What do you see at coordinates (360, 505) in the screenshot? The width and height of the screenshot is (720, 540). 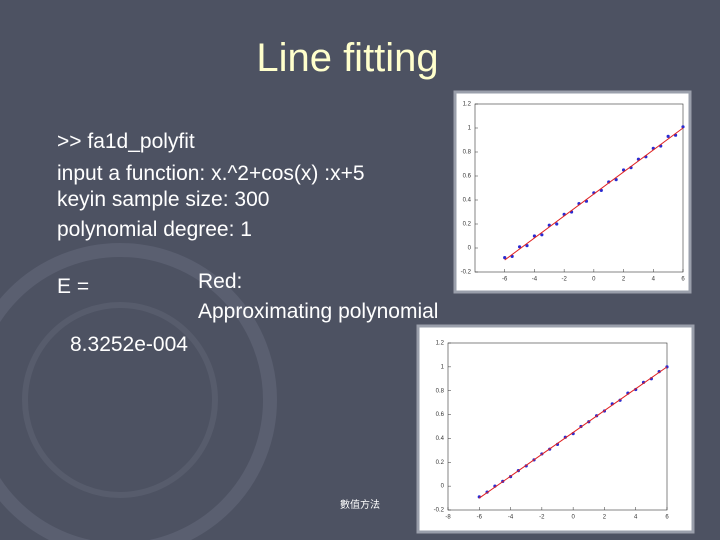 I see `footer: 數值方法` at bounding box center [360, 505].